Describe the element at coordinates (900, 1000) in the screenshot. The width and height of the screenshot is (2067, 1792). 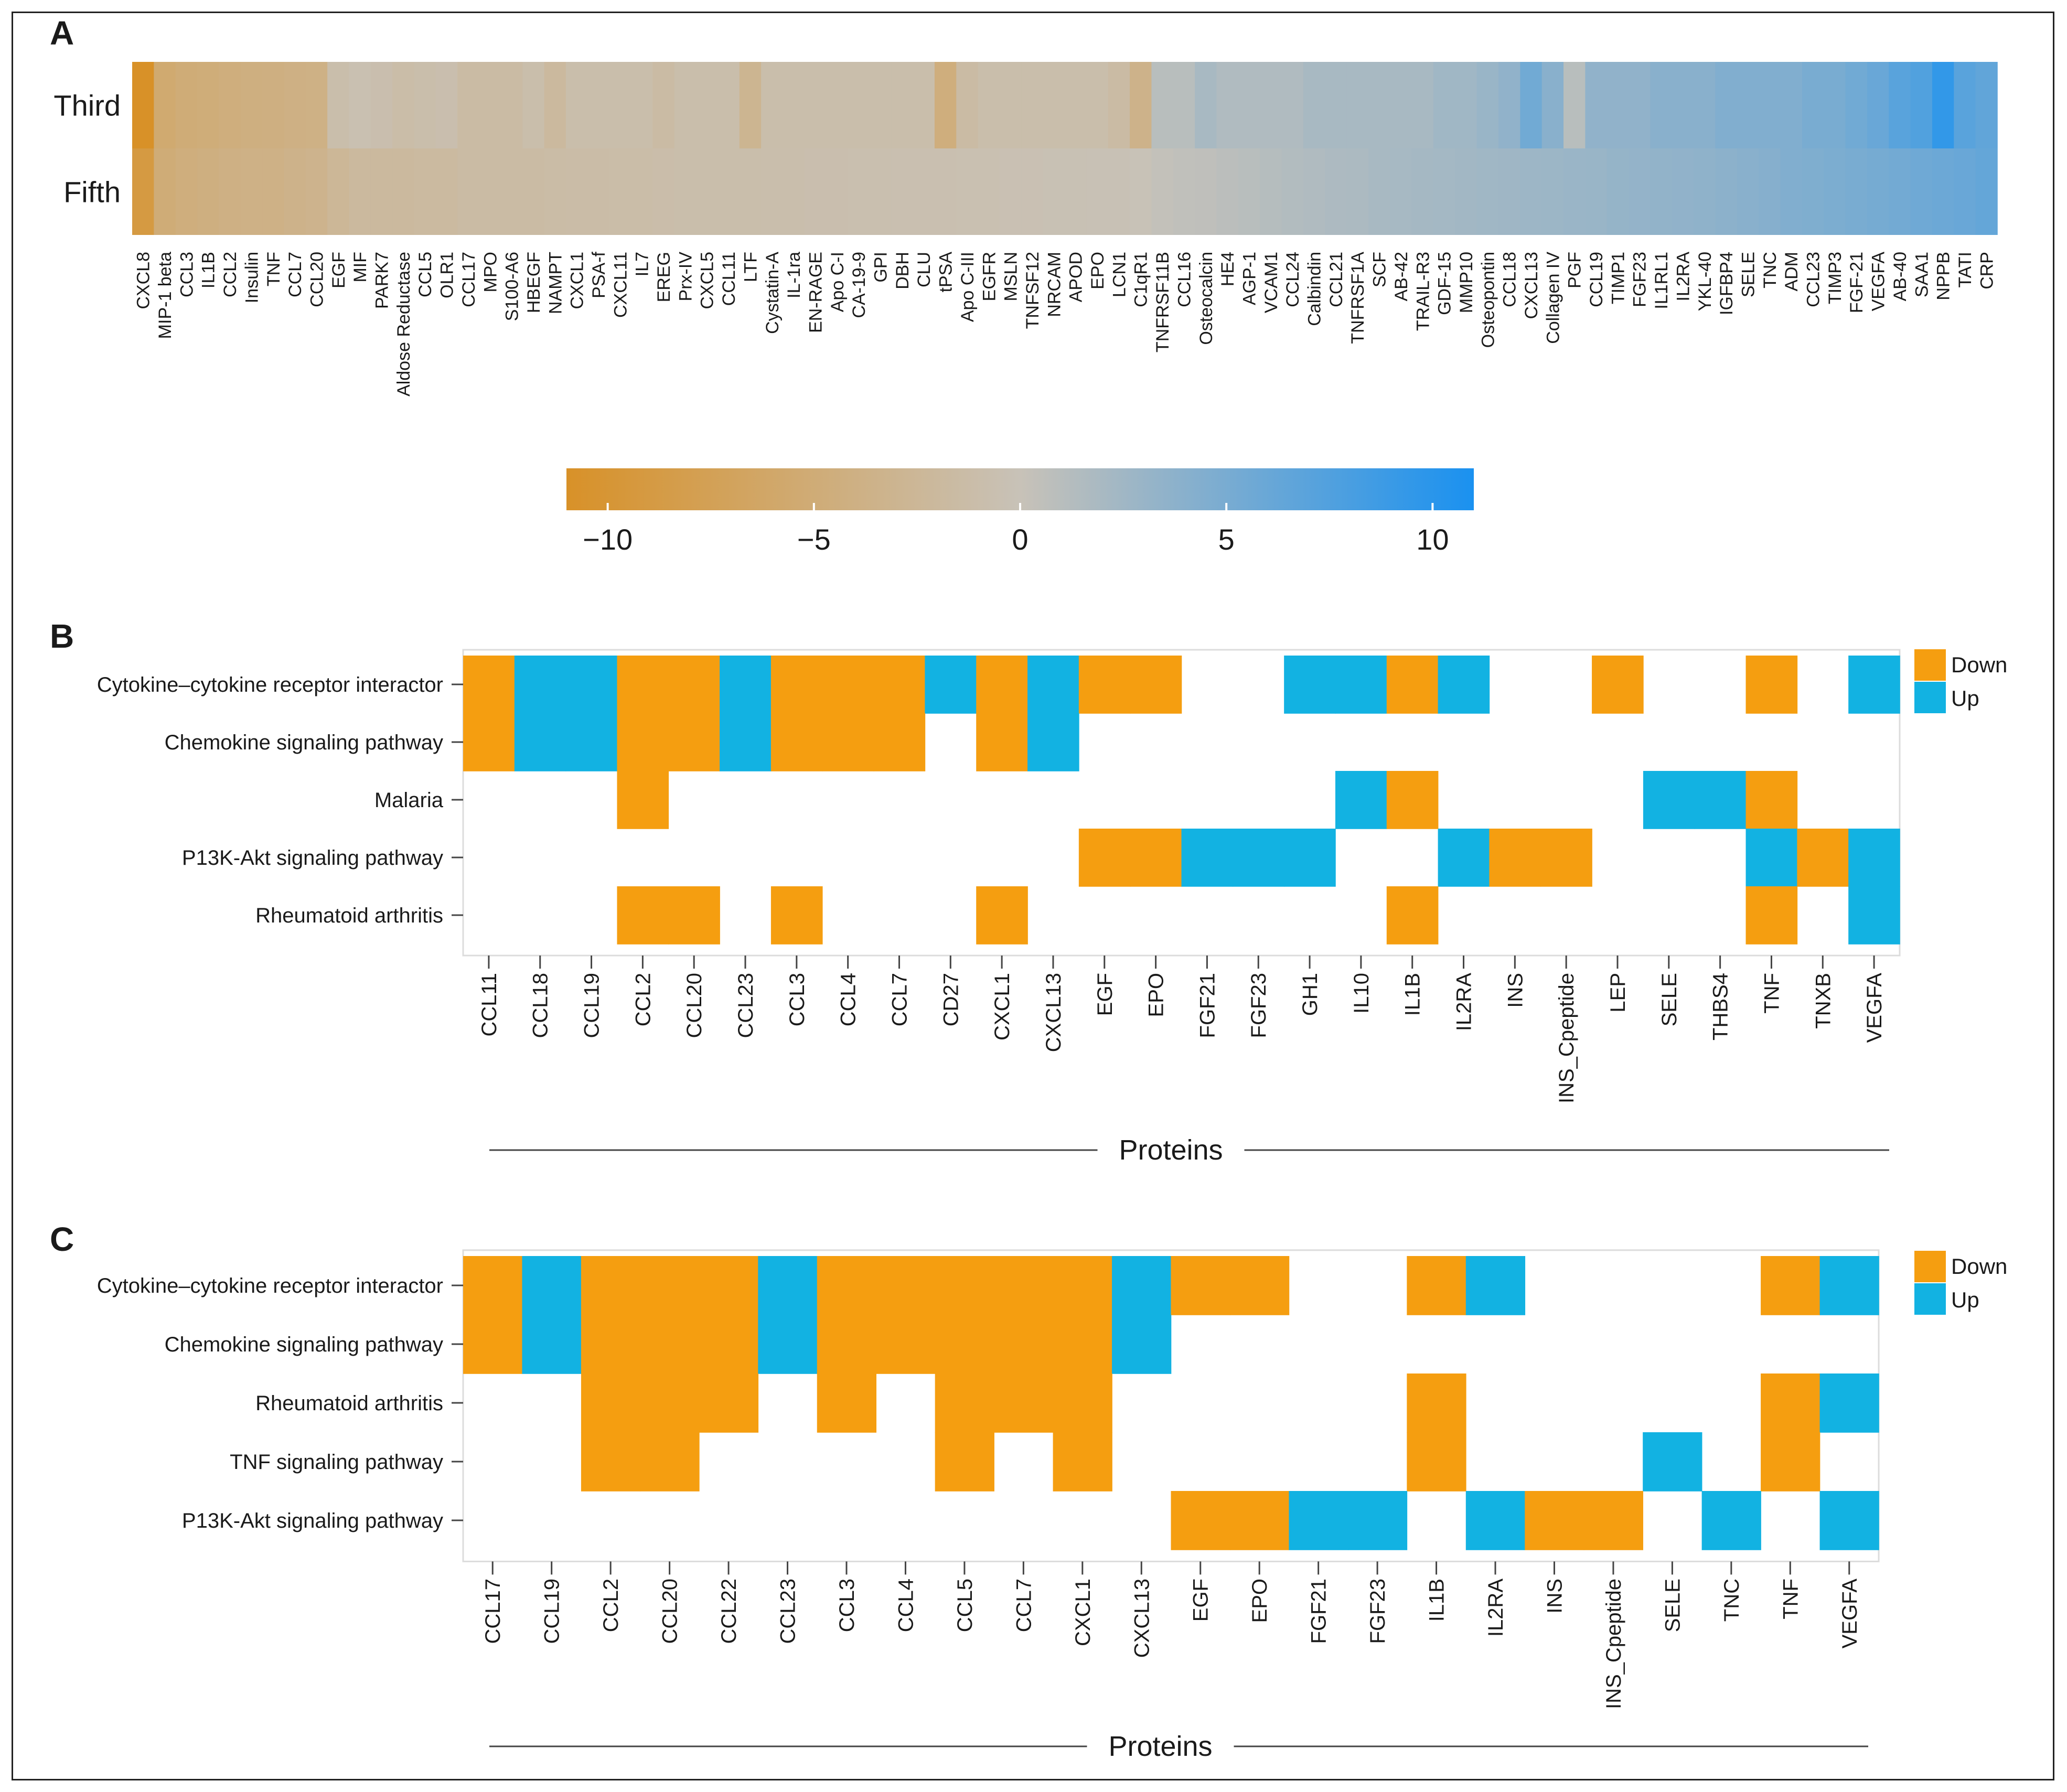
I see `panel-b-col-label: CCL7` at that location.